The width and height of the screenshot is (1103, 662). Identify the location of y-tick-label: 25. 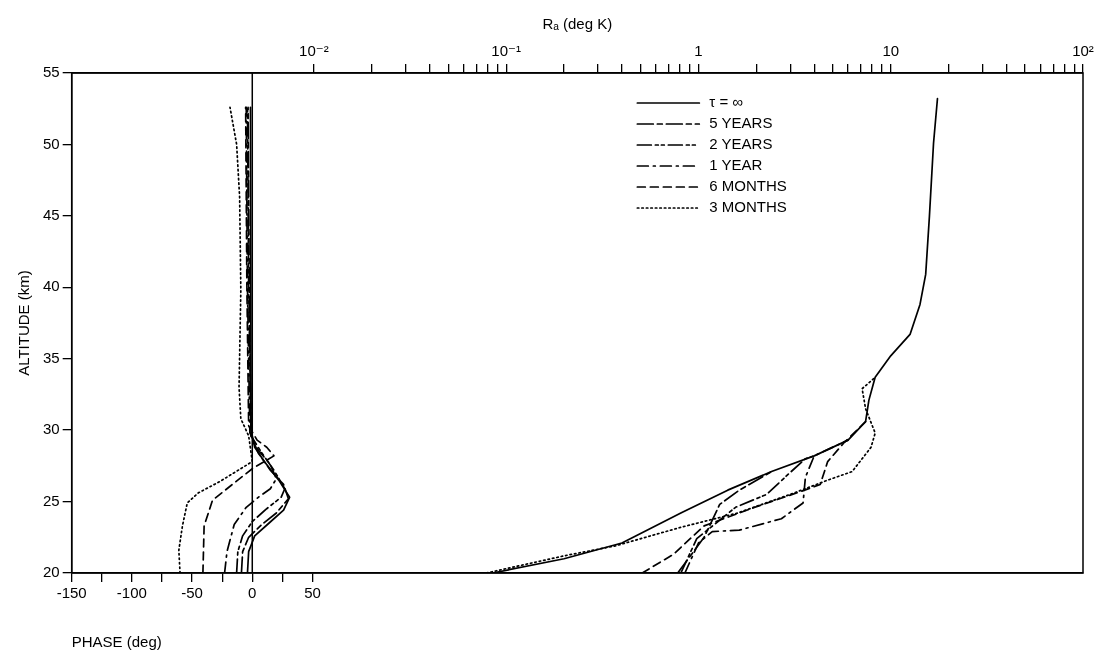
(51, 500).